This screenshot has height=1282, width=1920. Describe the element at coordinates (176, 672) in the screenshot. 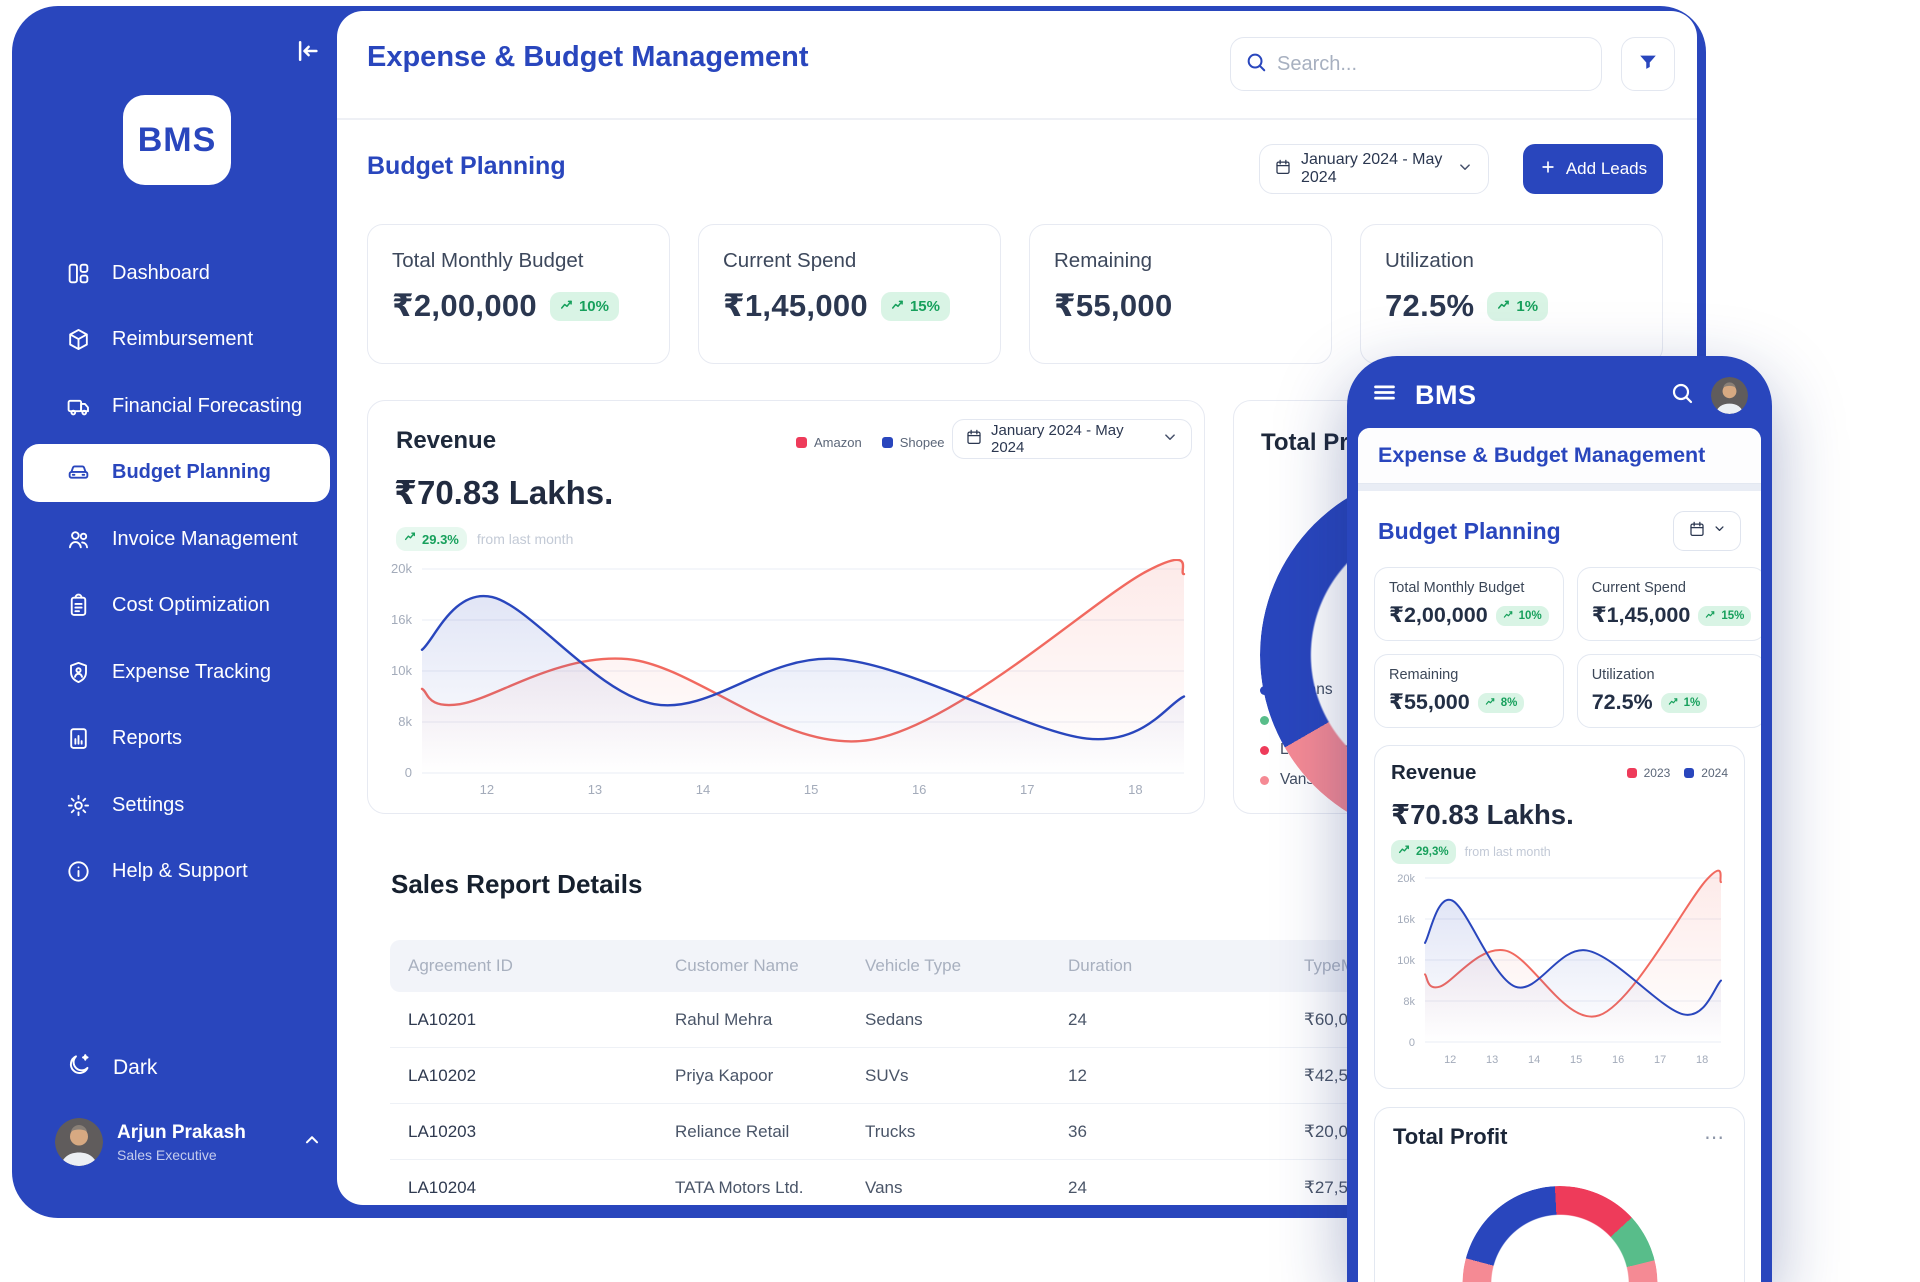

I see `sidebar-item-expense-tracking: Expense Tracking` at that location.